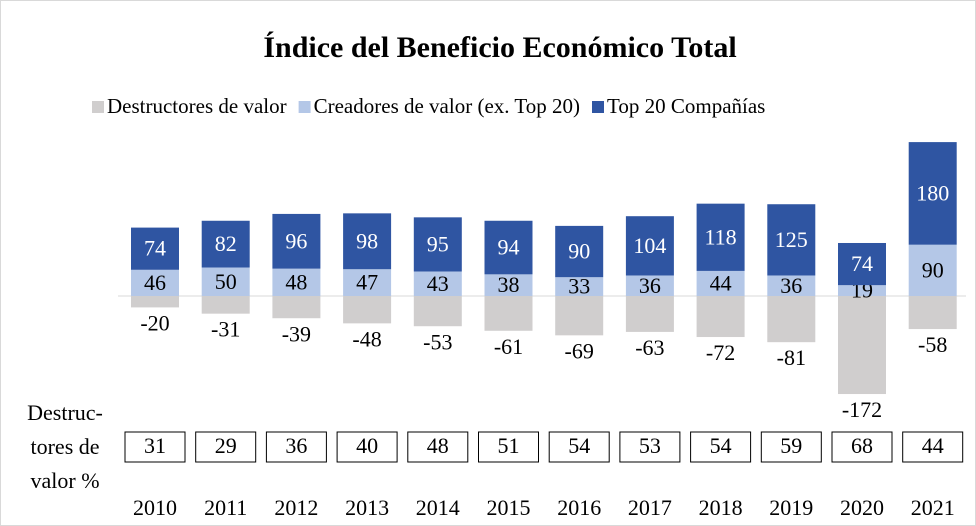 Image resolution: width=976 pixels, height=526 pixels. What do you see at coordinates (296, 333) in the screenshot?
I see `data-label: -39` at bounding box center [296, 333].